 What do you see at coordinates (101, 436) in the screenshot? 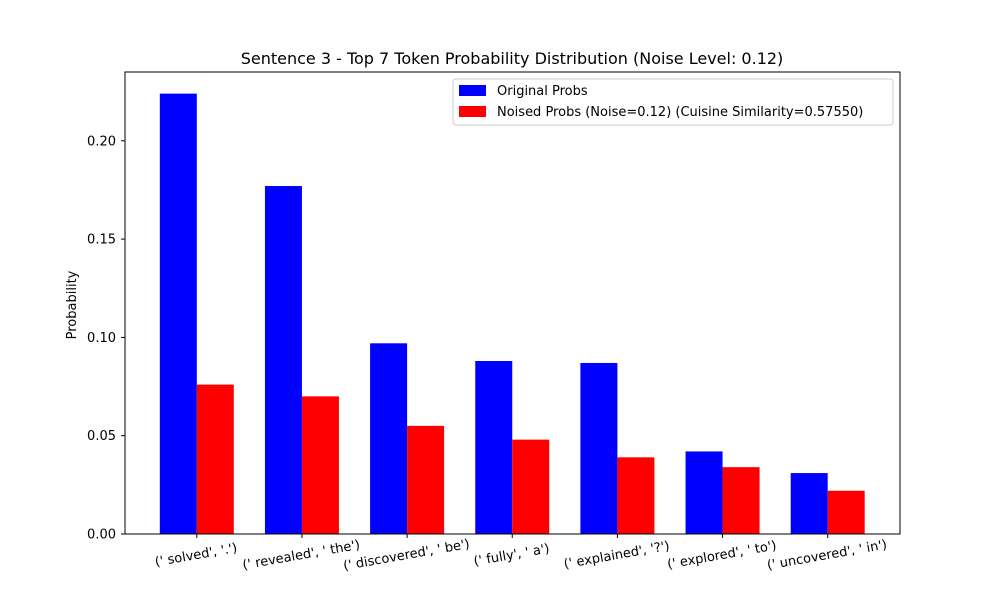
I see `y-tick-label: 0.05` at bounding box center [101, 436].